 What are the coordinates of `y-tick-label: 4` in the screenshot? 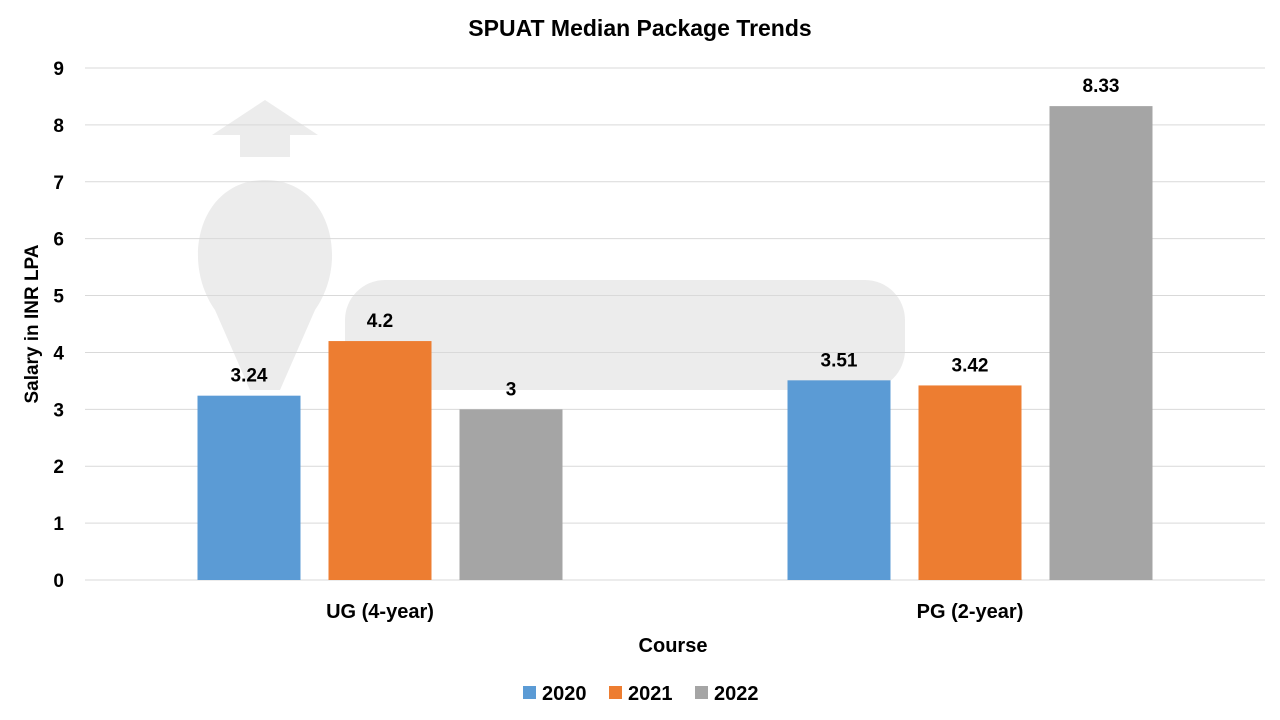 It's located at (58, 353).